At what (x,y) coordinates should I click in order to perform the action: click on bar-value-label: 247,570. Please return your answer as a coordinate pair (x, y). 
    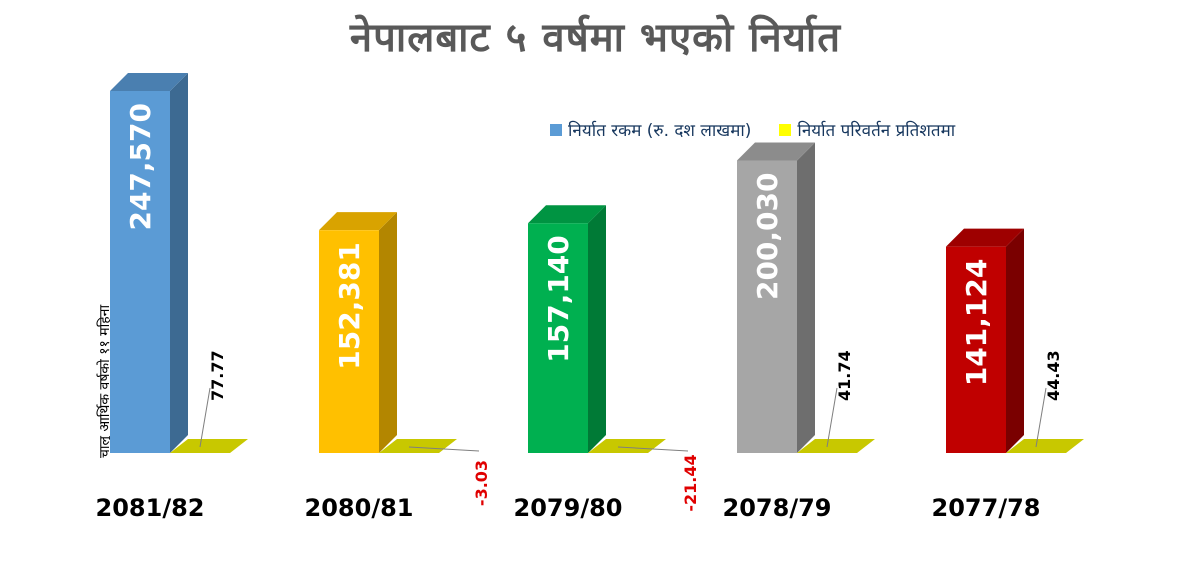
    Looking at the image, I should click on (140, 167).